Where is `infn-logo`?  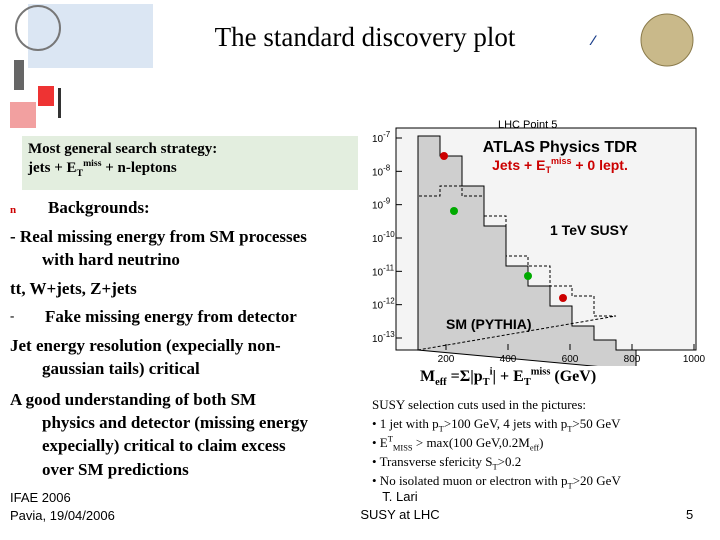 infn-logo is located at coordinates (610, 39).